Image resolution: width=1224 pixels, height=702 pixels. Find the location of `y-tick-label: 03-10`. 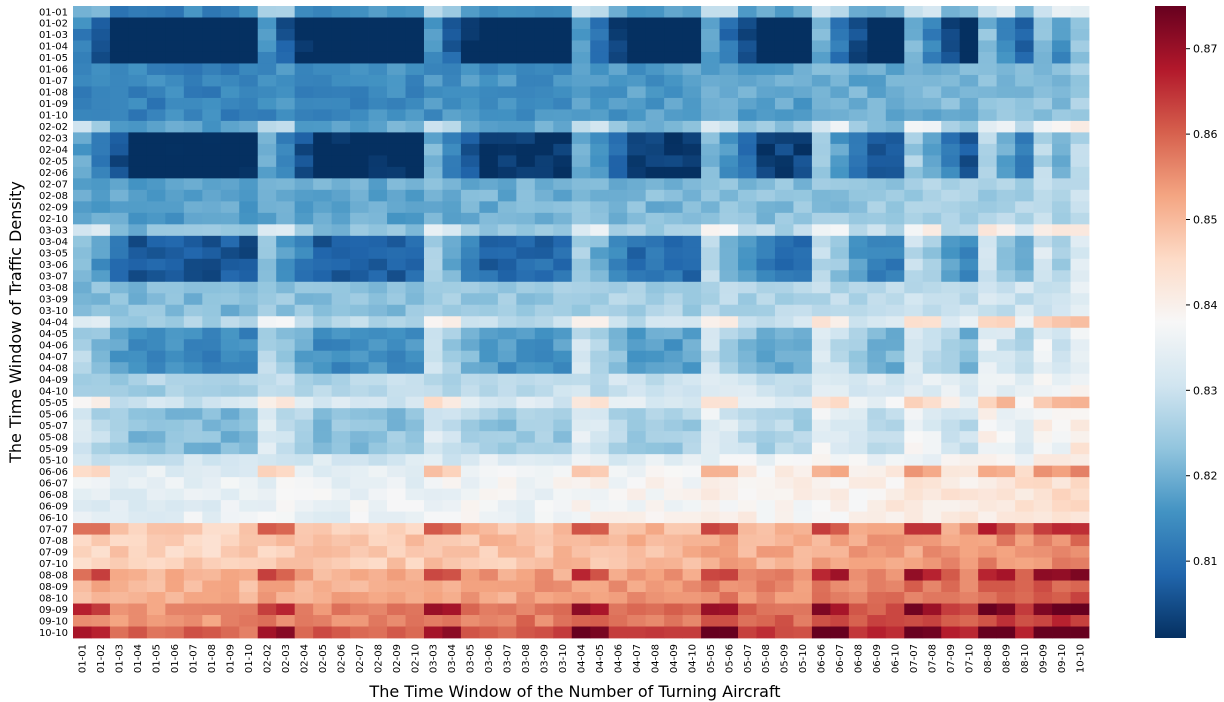

y-tick-label: 03-10 is located at coordinates (53, 311).